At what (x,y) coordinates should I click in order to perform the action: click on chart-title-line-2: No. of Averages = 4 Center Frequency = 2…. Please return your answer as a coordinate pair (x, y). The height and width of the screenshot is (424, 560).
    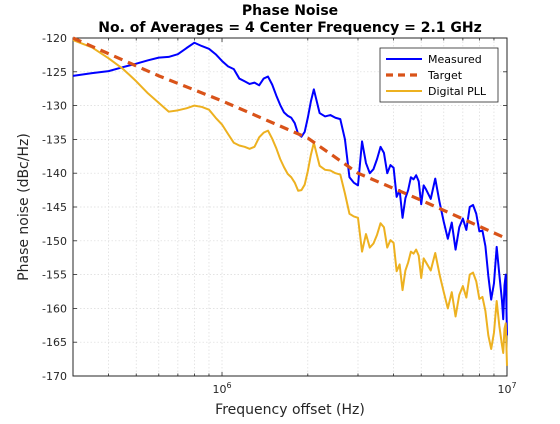
    Looking at the image, I should click on (290, 28).